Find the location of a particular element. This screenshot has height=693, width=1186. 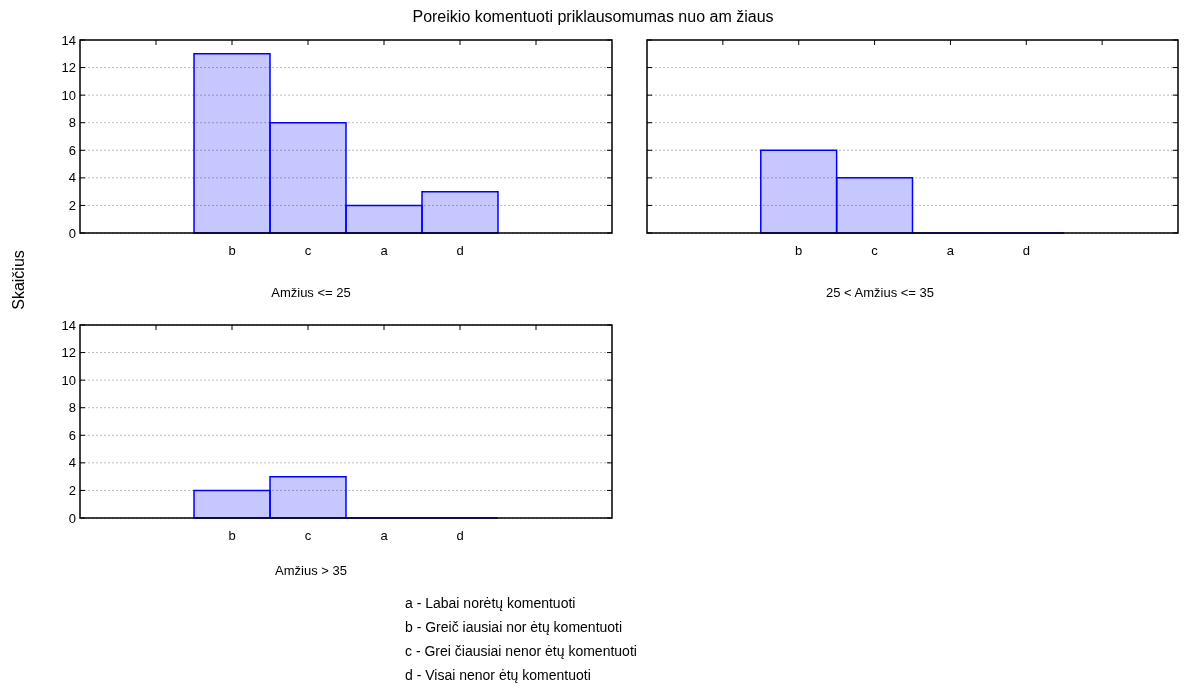

text: b - Greič iausiai nor ėtų komentuoti is located at coordinates (514, 627).